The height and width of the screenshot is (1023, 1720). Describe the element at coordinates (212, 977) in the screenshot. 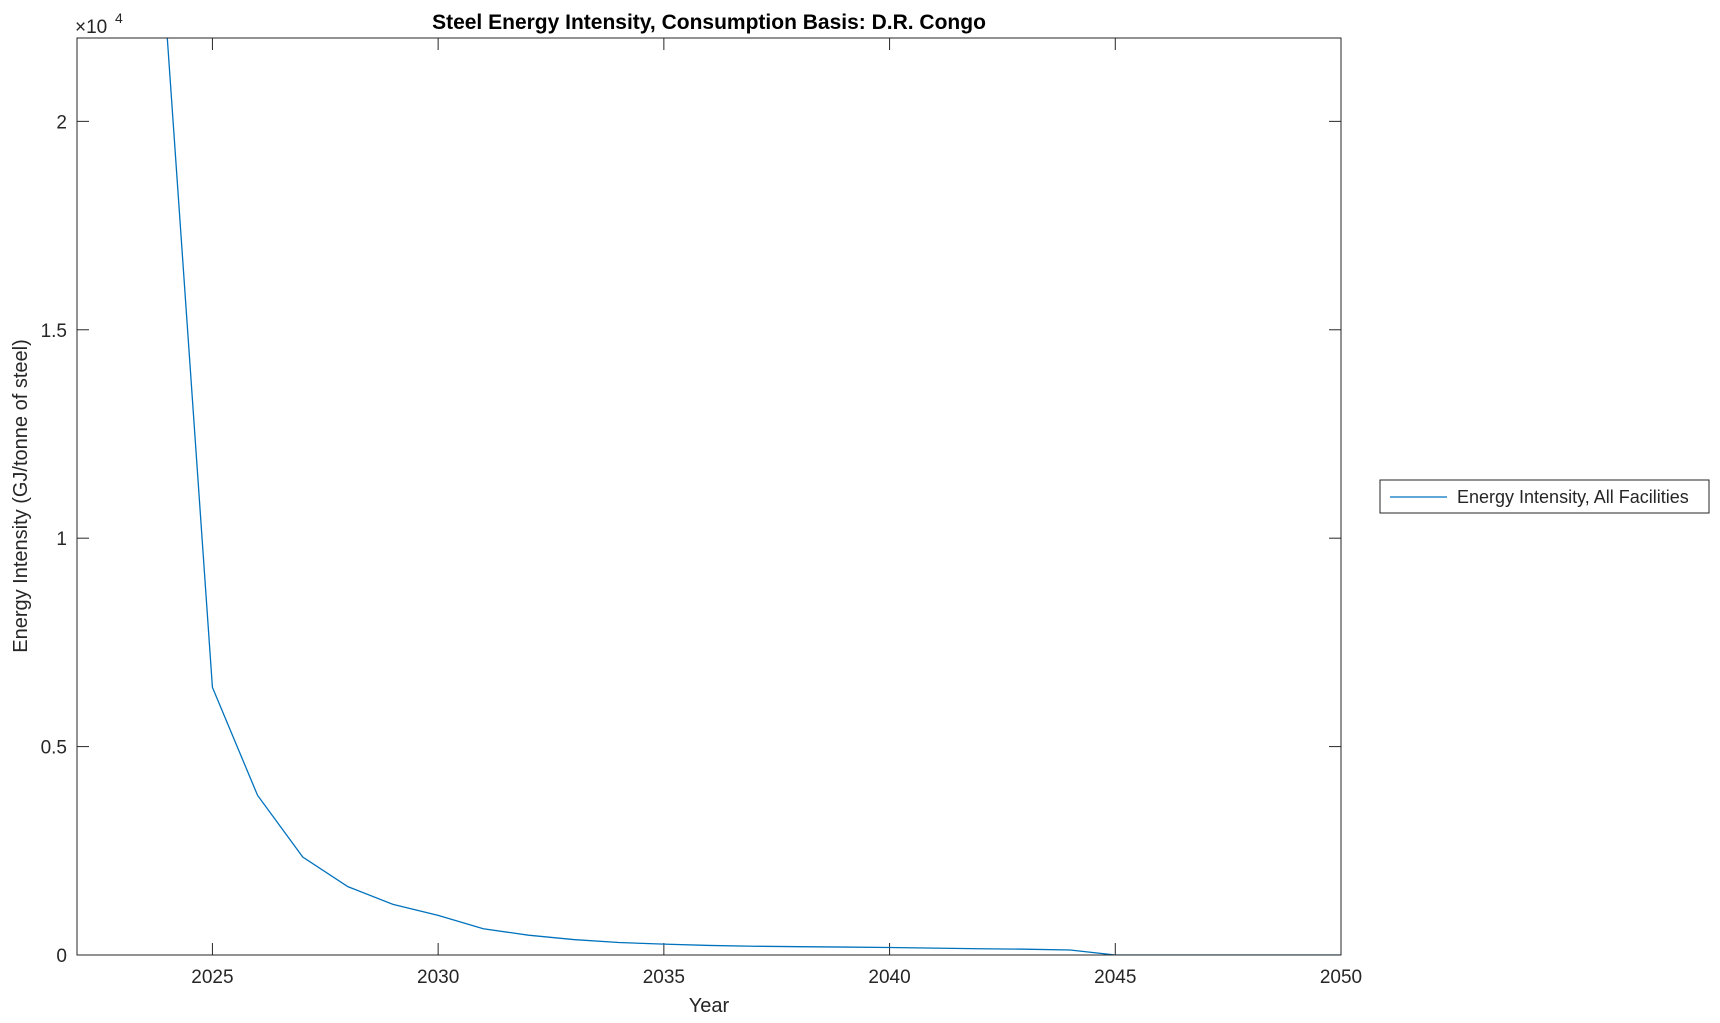

I see `x-tick-label: 2025` at that location.